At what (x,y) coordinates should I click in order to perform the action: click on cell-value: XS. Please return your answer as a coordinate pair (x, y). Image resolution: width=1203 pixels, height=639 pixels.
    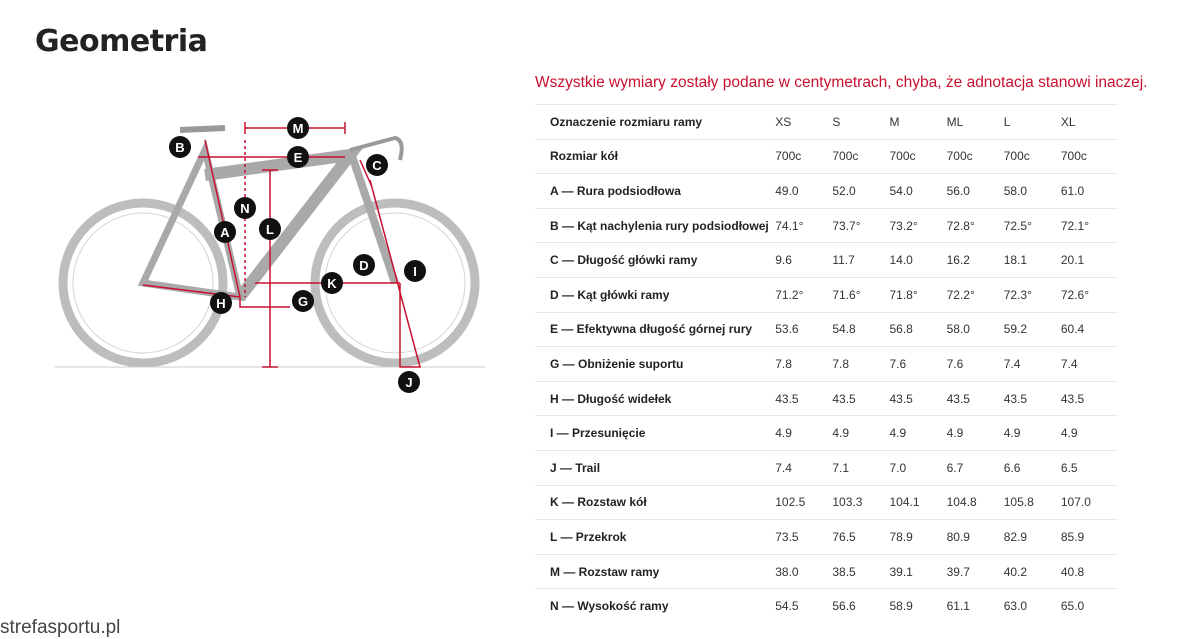
    Looking at the image, I should click on (804, 122).